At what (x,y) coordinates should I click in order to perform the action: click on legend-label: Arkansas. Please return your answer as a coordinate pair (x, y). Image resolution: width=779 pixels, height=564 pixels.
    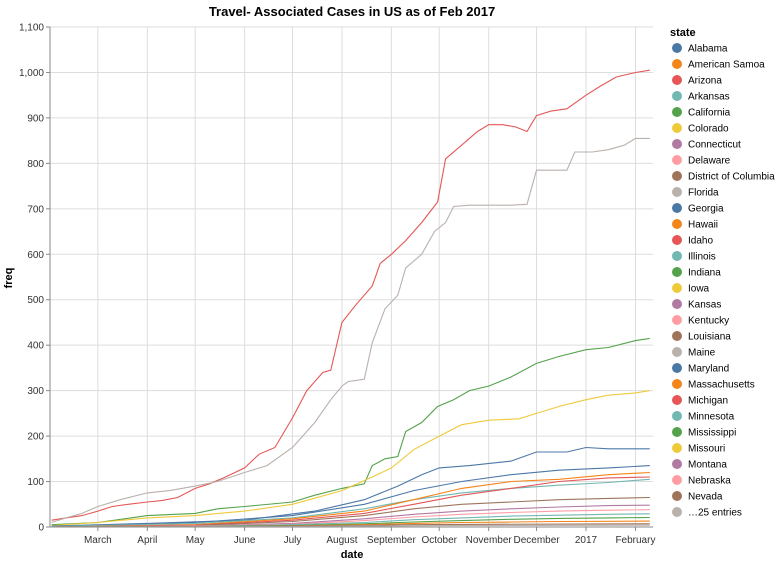
    Looking at the image, I should click on (709, 97).